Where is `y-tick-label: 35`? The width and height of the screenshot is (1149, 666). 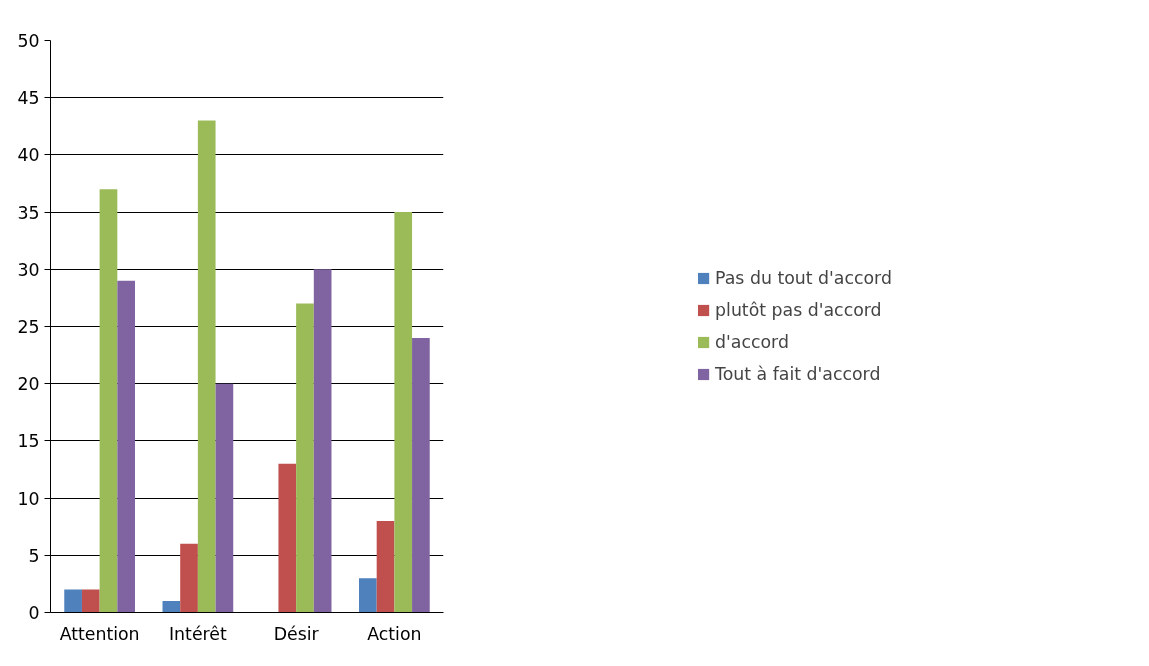 y-tick-label: 35 is located at coordinates (28, 212).